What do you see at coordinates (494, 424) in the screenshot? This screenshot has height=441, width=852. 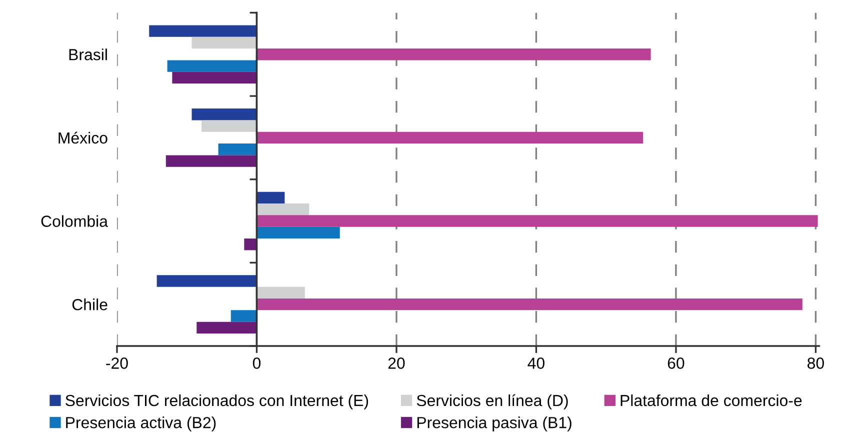 I see `legend-label: Presencia pasiva (B1)` at bounding box center [494, 424].